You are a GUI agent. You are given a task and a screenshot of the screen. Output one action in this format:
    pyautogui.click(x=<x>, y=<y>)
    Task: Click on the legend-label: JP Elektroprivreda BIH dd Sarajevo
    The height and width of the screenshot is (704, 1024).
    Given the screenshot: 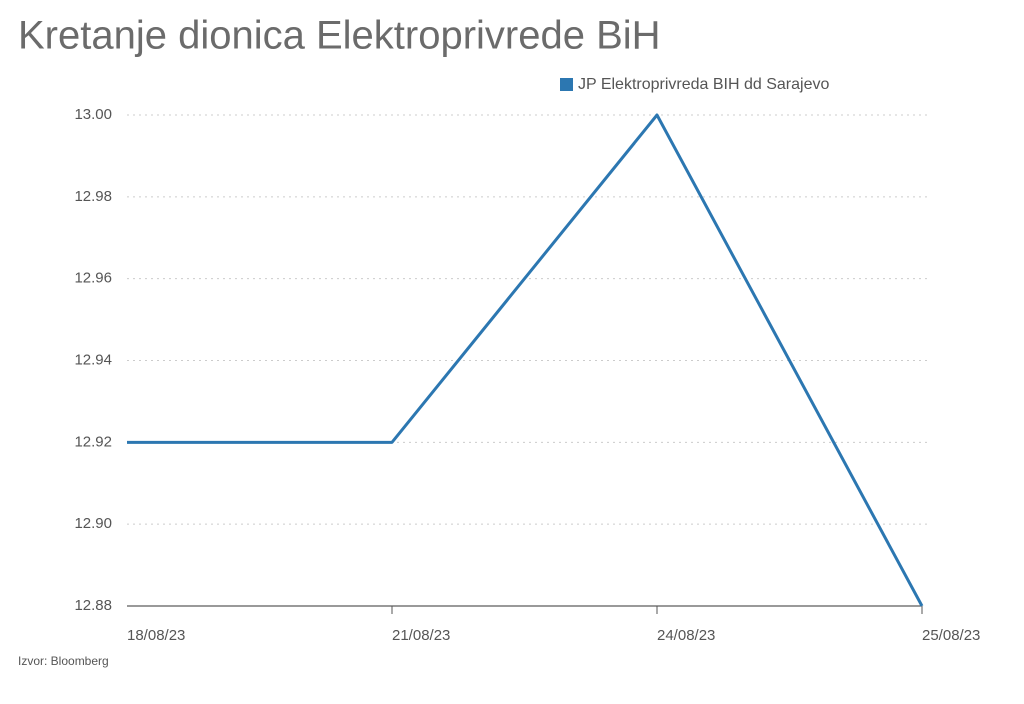 What is the action you would take?
    pyautogui.click(x=703, y=84)
    